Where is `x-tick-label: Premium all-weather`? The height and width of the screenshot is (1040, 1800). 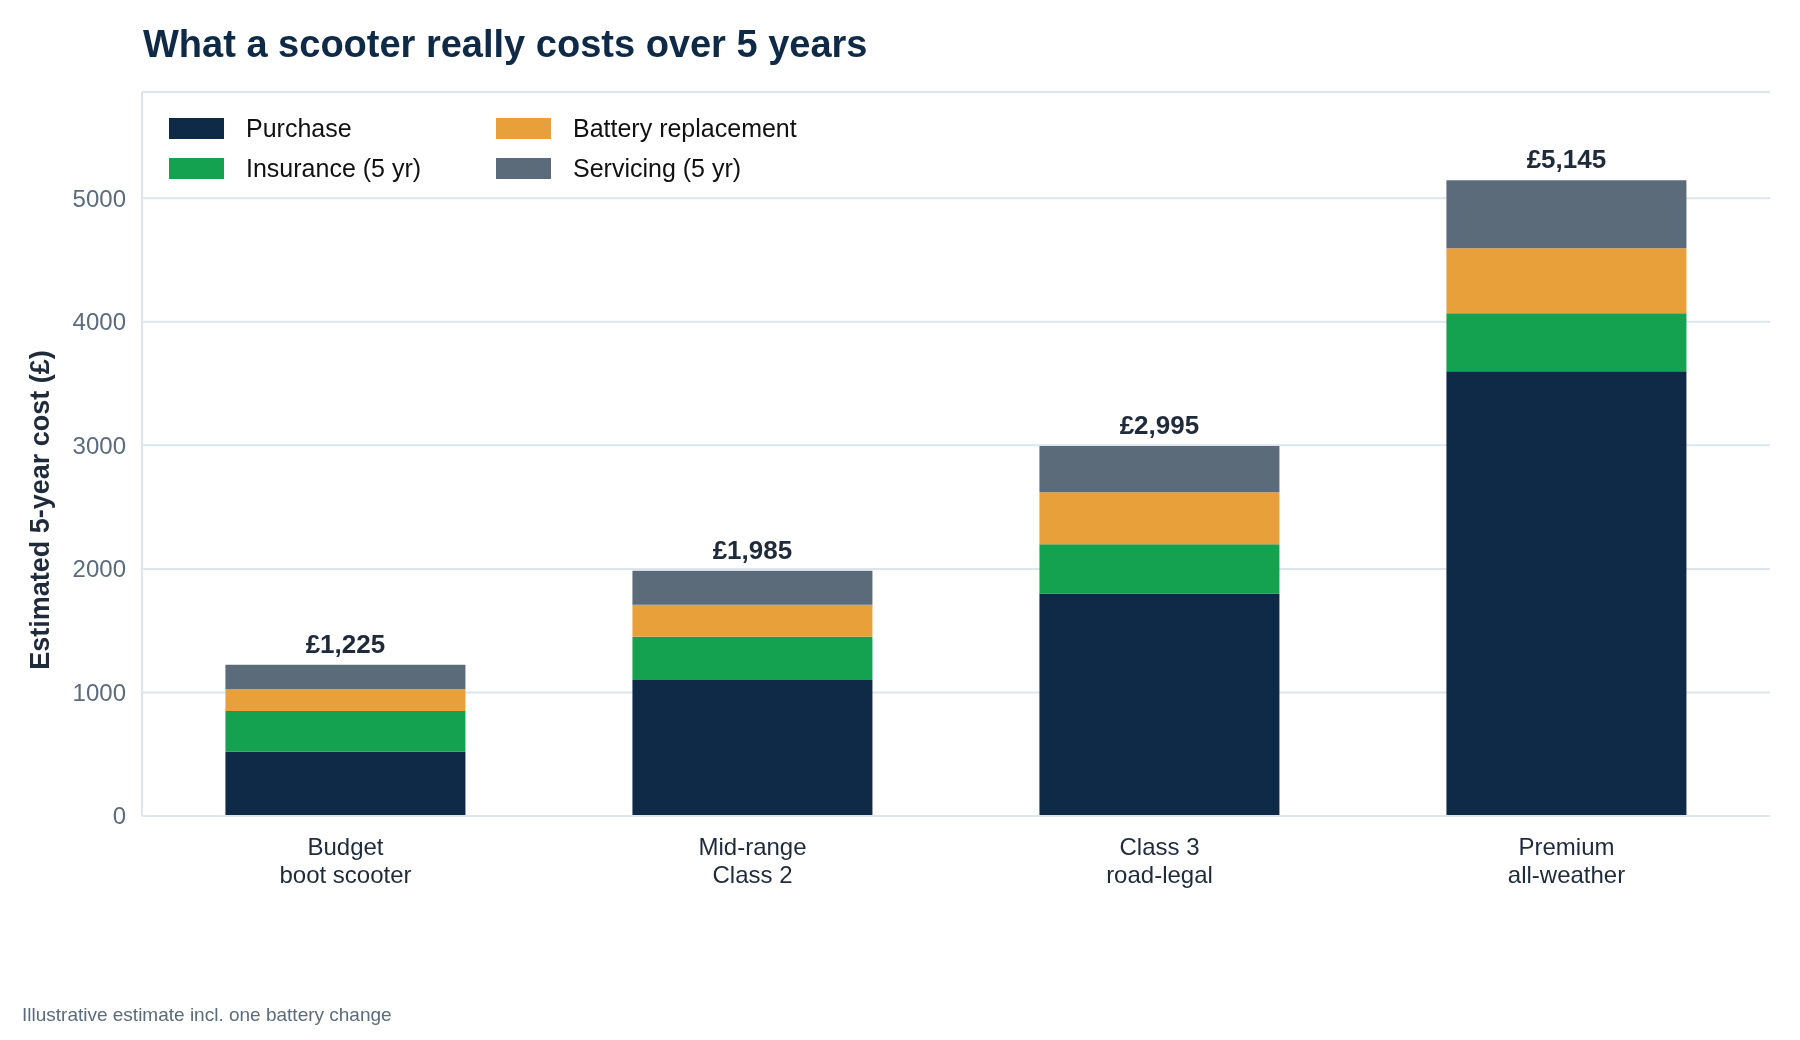
x-tick-label: Premium all-weather is located at coordinates (1566, 860).